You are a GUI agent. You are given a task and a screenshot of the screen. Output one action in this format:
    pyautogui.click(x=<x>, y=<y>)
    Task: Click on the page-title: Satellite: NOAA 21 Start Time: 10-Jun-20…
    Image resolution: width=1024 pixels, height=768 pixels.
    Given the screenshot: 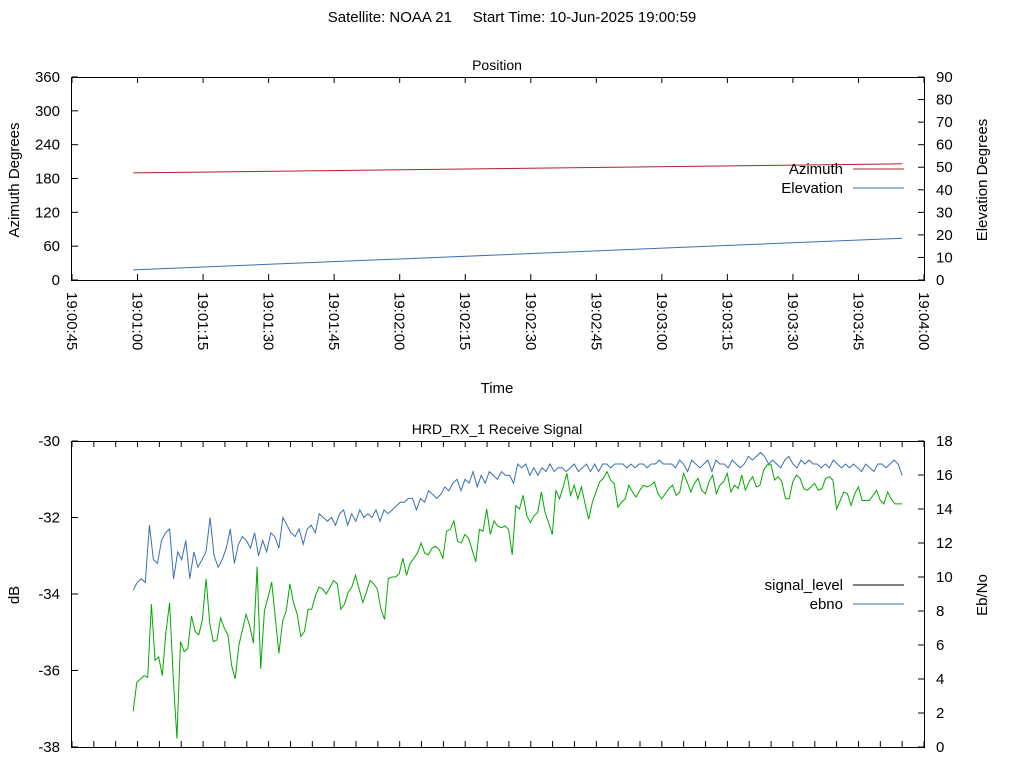 What is the action you would take?
    pyautogui.click(x=512, y=17)
    